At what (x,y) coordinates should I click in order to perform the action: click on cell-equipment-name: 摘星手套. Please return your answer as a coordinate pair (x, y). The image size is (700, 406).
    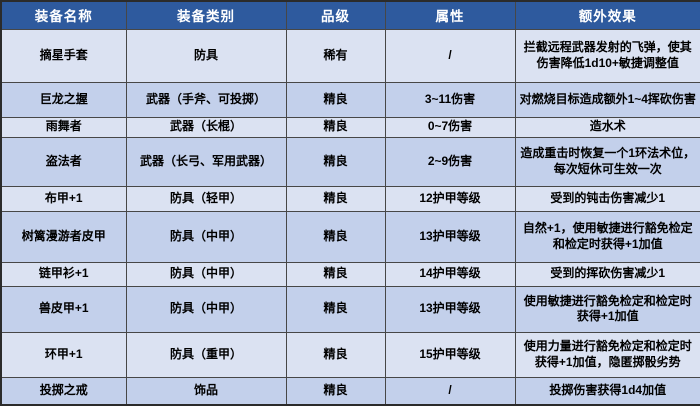
    Looking at the image, I should click on (63, 55).